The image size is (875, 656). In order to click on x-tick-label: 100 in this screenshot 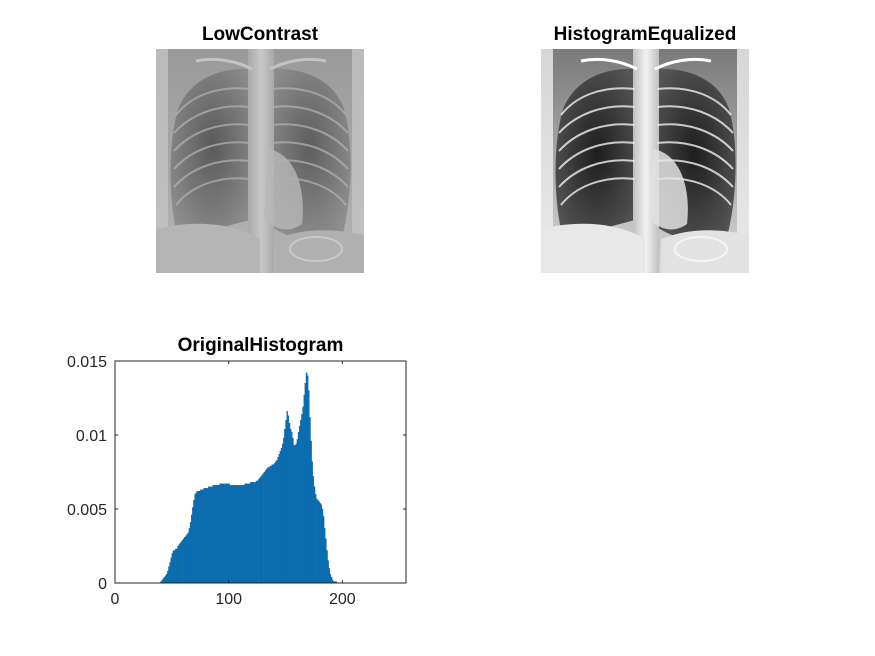, I will do `click(228, 599)`.